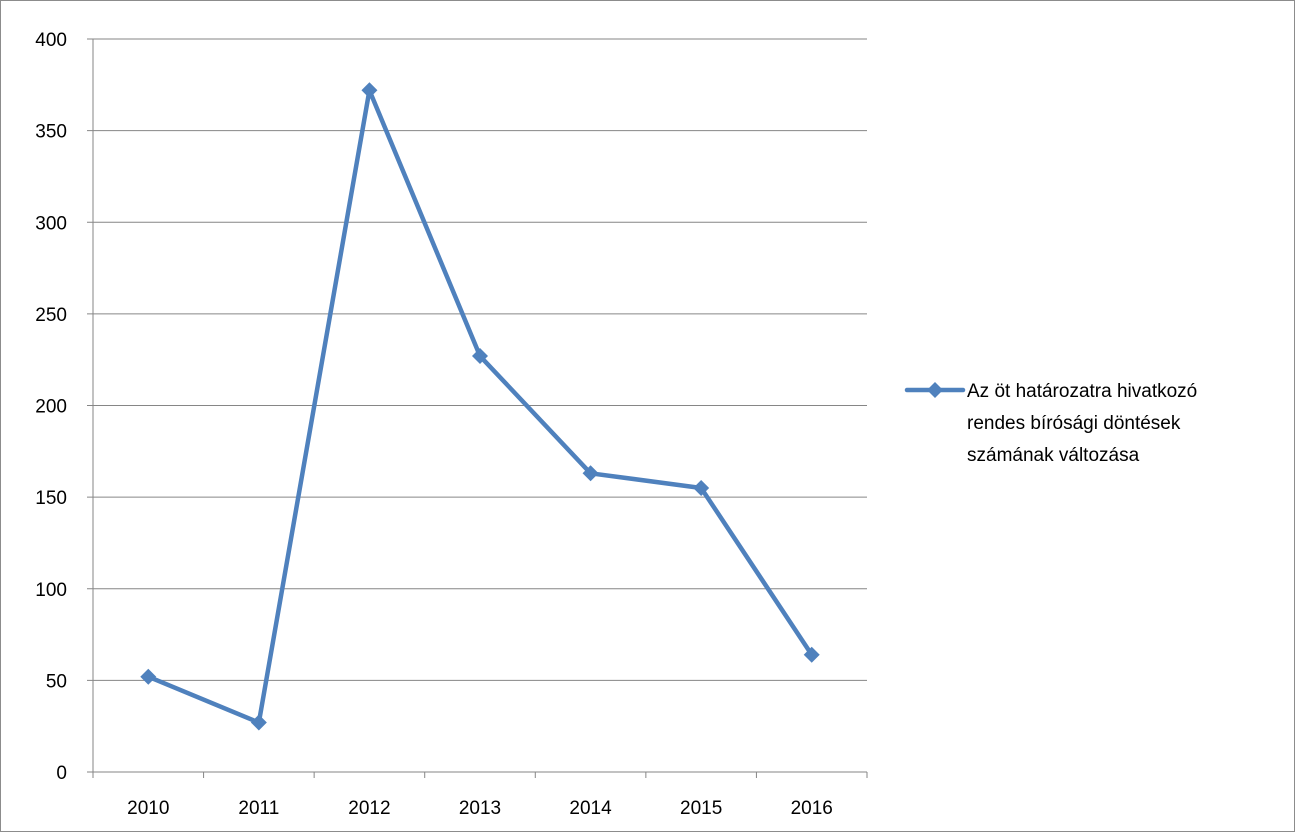  I want to click on data-point-2011, so click(258, 722).